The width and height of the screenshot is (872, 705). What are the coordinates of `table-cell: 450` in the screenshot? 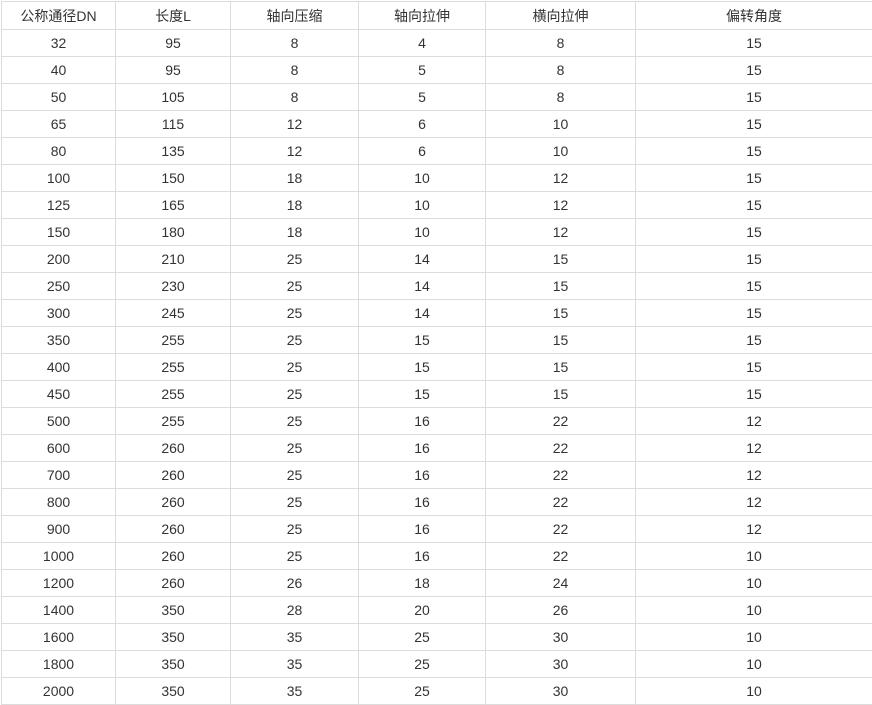 It's located at (58, 394).